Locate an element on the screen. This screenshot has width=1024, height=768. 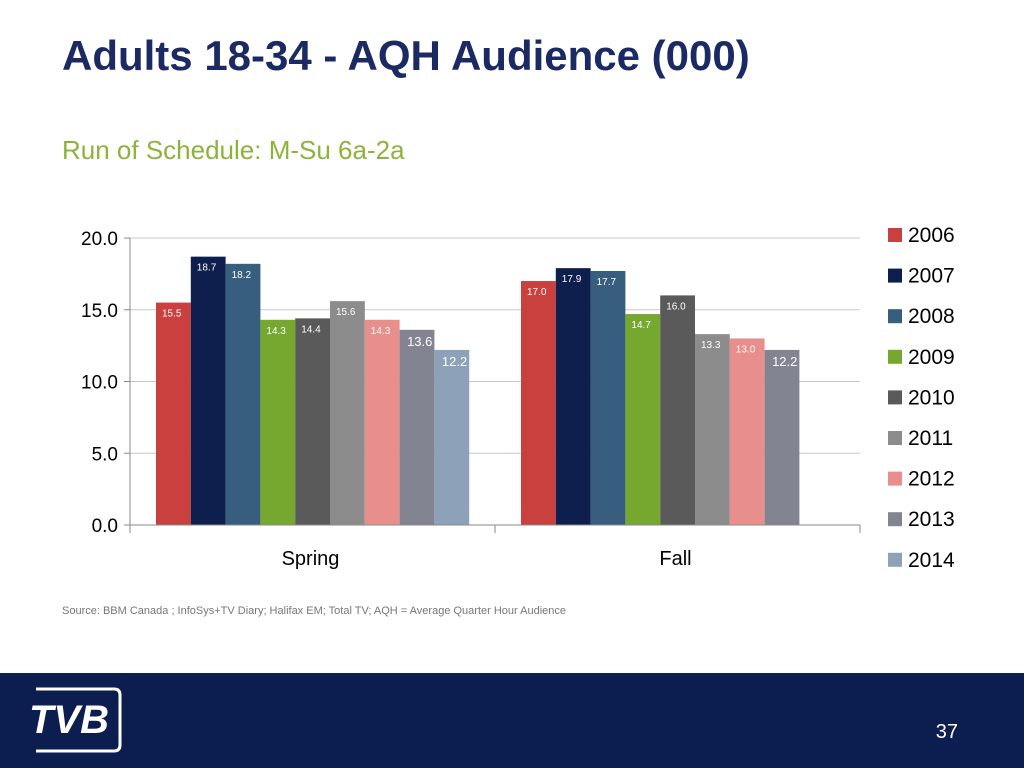
y-tick-label: 0.0 is located at coordinates (105, 526).